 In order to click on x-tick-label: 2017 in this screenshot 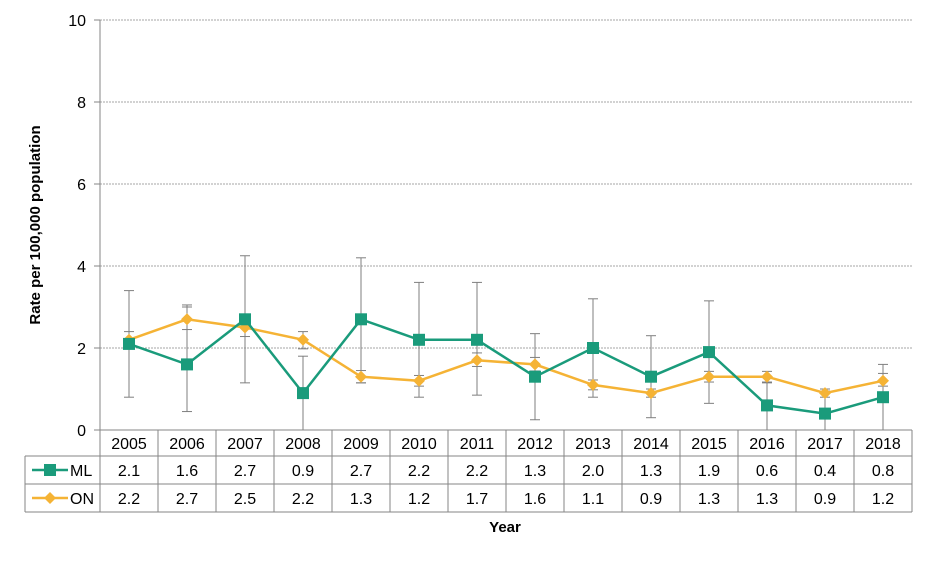, I will do `click(825, 444)`.